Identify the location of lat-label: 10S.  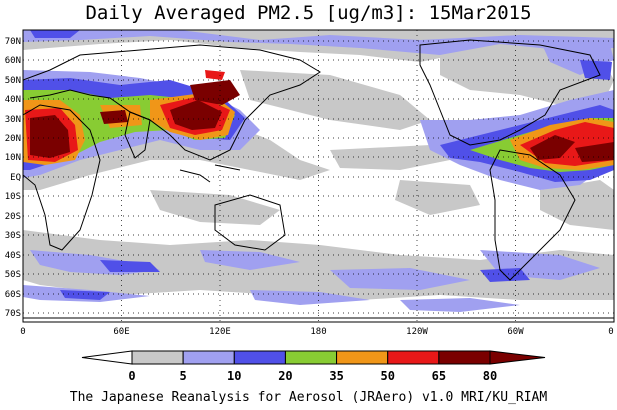
(13, 197).